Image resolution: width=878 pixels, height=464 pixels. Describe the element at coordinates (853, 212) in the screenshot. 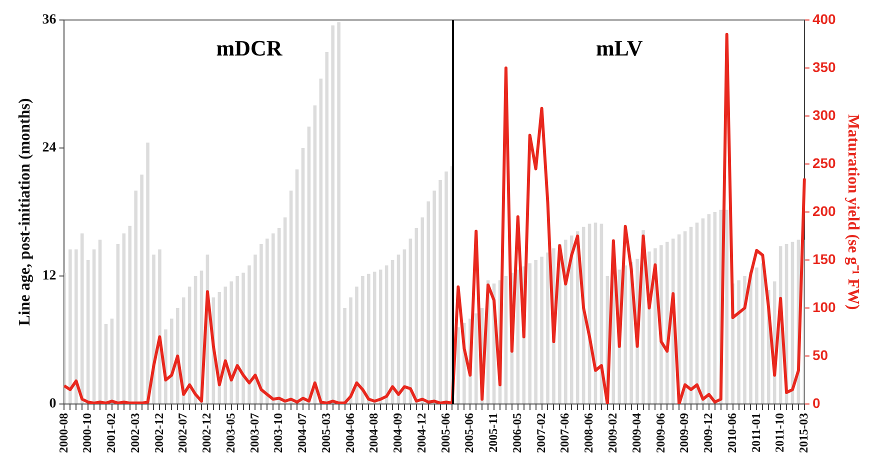

I see `y2-axis-title: Maturation yield (se g⁻¹ FW)` at that location.